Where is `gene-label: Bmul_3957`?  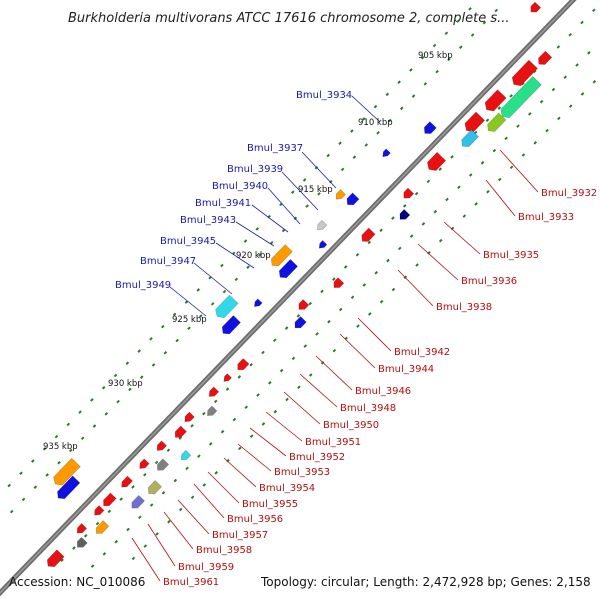
gene-label: Bmul_3957 is located at coordinates (240, 535).